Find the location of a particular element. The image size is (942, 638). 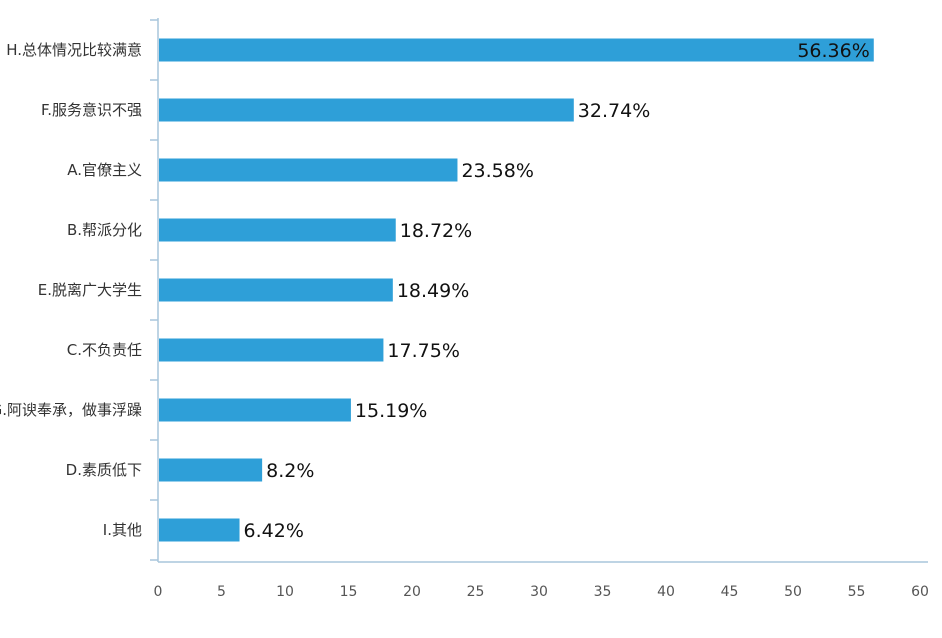

x-tick-label: 60 is located at coordinates (920, 592).